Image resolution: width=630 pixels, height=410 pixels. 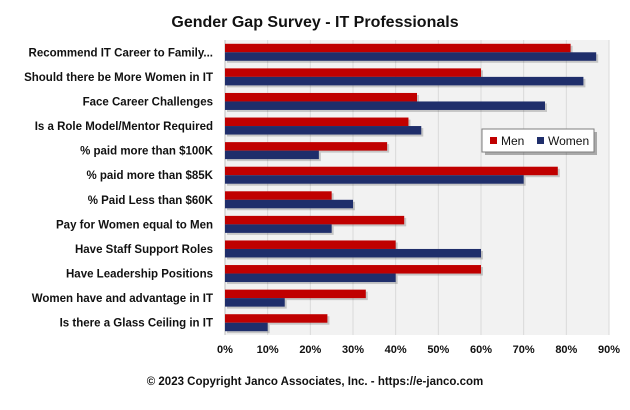 I want to click on category-label: Should there be More Women in IT, so click(x=118, y=78).